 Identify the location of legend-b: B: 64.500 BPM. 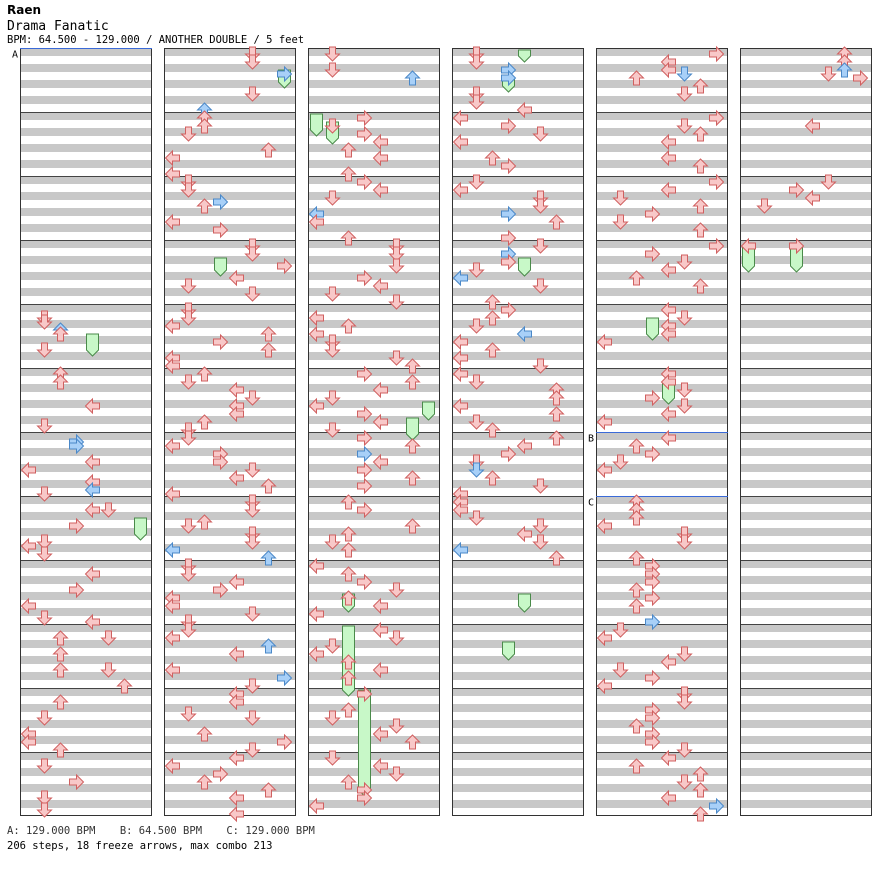
(161, 831).